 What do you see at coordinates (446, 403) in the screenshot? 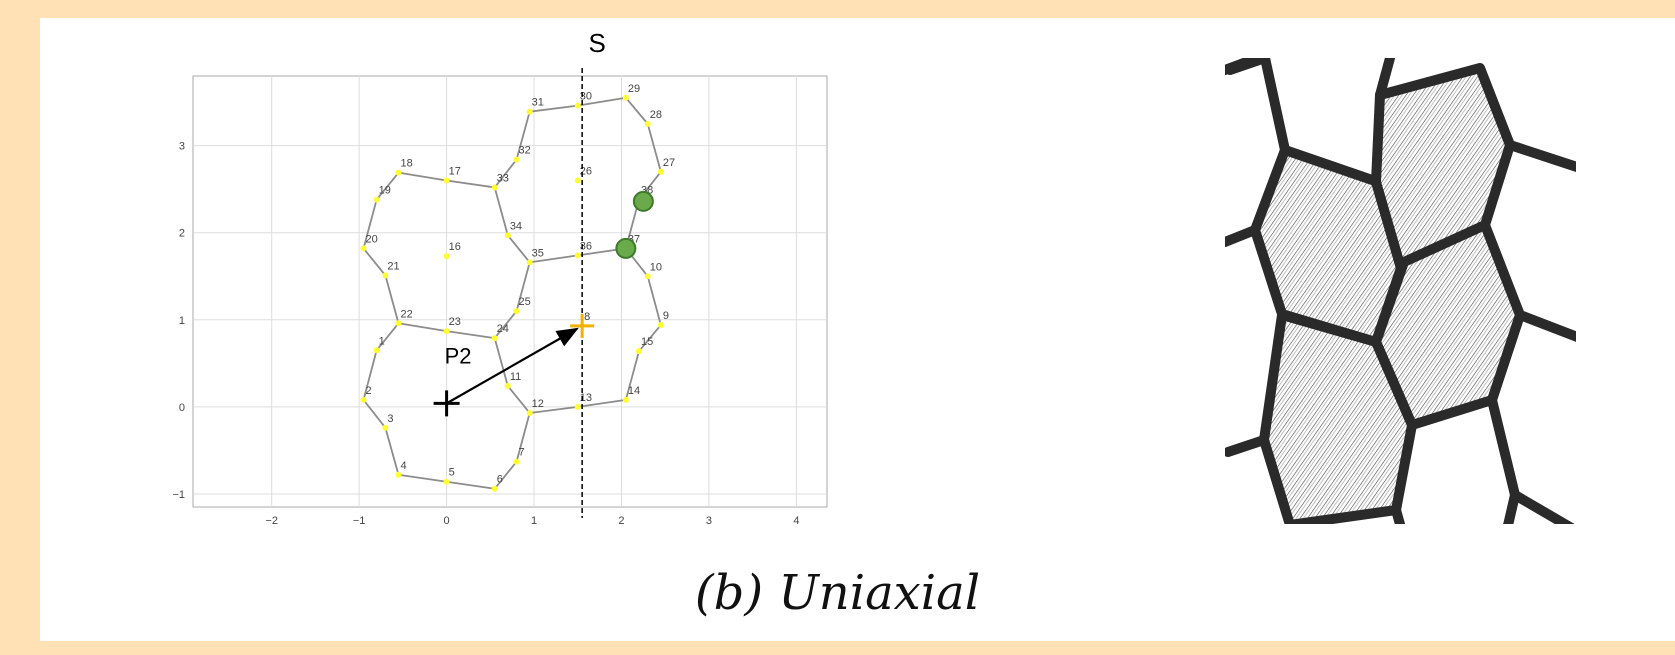
I see `origin-plus-marker` at bounding box center [446, 403].